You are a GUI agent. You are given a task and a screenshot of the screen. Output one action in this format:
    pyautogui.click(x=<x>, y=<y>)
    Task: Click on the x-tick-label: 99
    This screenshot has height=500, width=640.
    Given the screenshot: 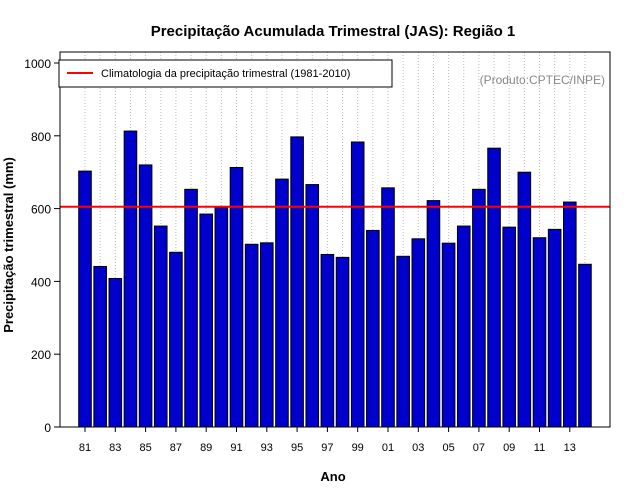 What is the action you would take?
    pyautogui.click(x=358, y=448)
    